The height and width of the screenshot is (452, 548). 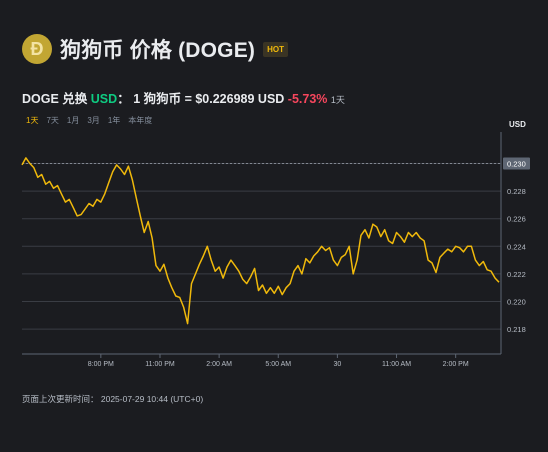 I want to click on y-tick-label: 0.228, so click(x=516, y=191).